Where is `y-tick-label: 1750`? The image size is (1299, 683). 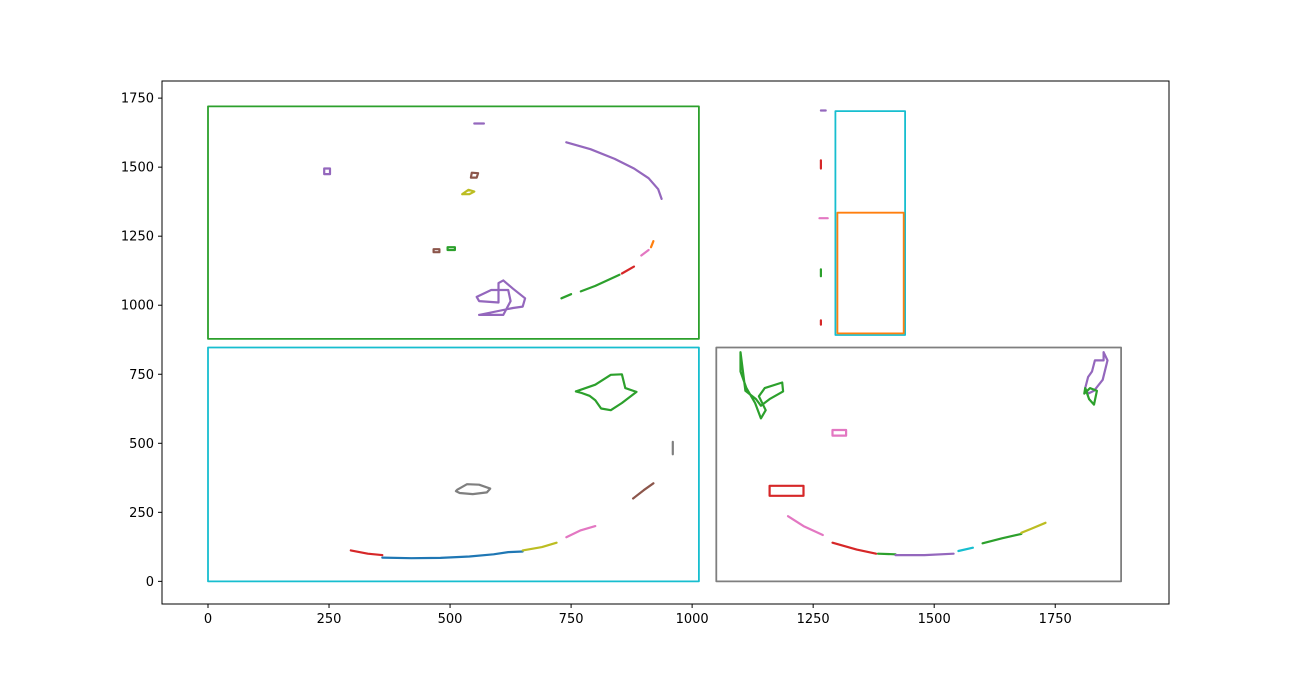 y-tick-label: 1750 is located at coordinates (137, 99).